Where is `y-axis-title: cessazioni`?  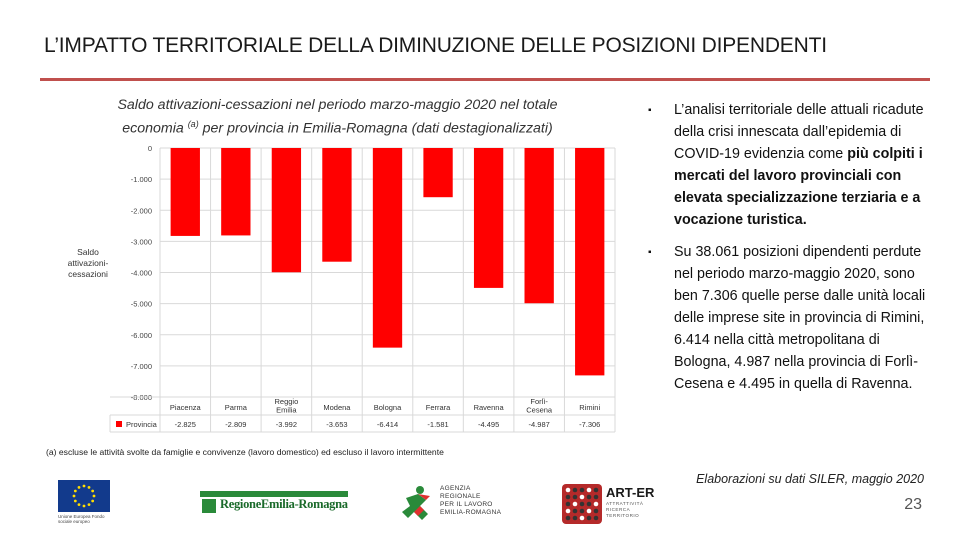 y-axis-title: cessazioni is located at coordinates (88, 274).